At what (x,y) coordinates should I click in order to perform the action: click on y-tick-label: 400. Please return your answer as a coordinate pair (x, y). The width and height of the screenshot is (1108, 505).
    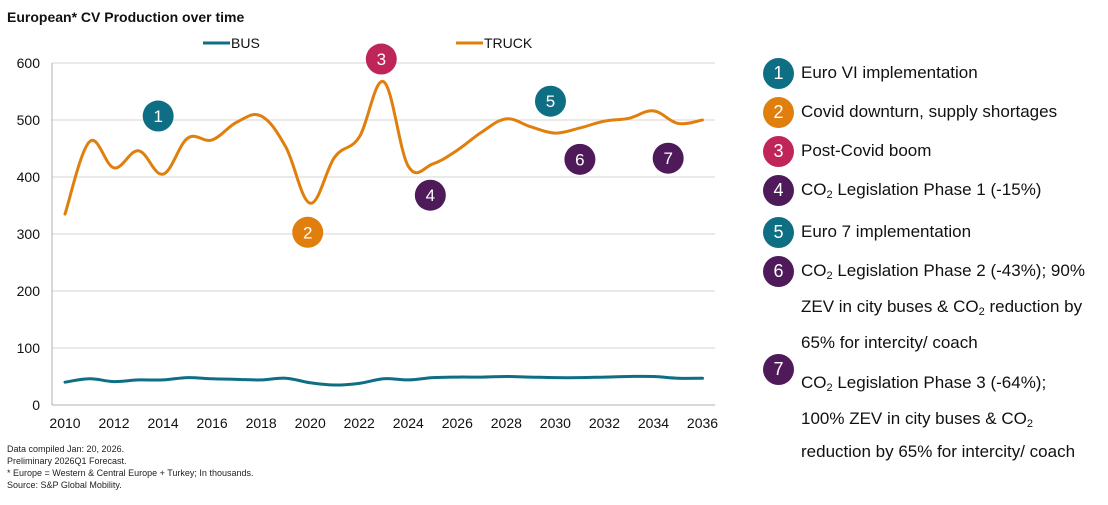
    Looking at the image, I should click on (29, 177).